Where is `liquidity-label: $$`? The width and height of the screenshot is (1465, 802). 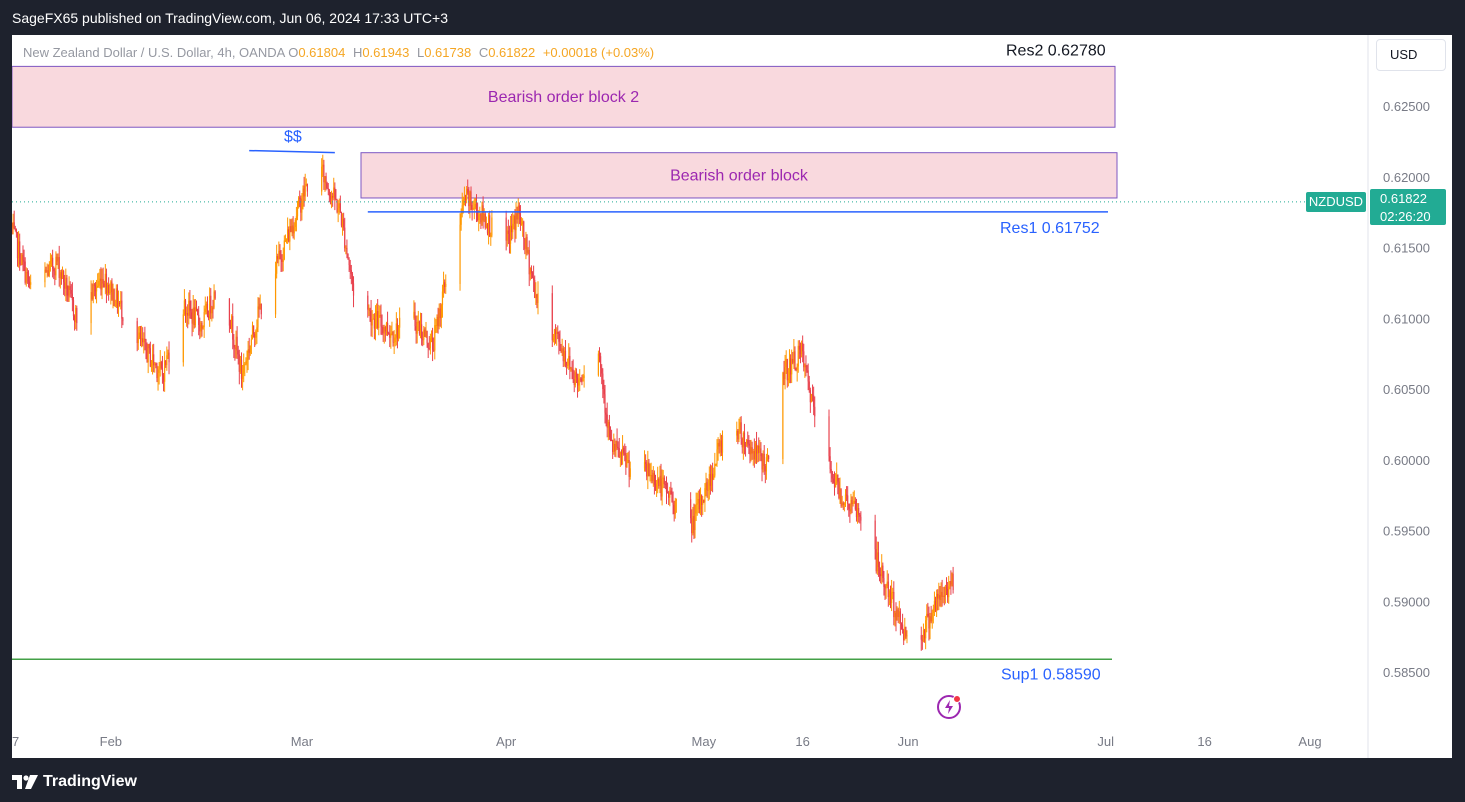
liquidity-label: $$ is located at coordinates (293, 137).